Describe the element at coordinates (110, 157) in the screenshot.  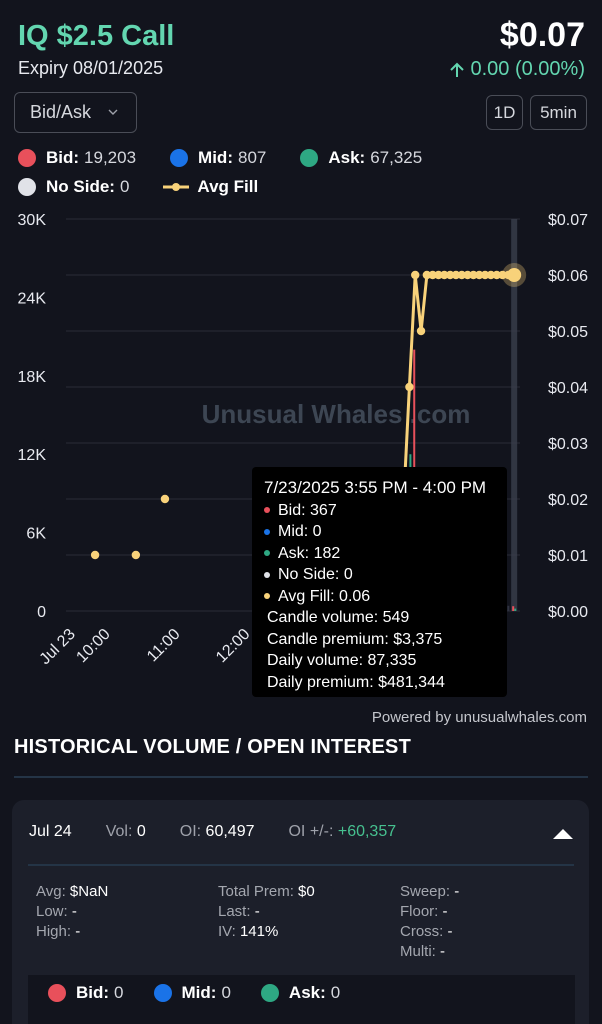
I see `legend-bid-value: 19,203` at that location.